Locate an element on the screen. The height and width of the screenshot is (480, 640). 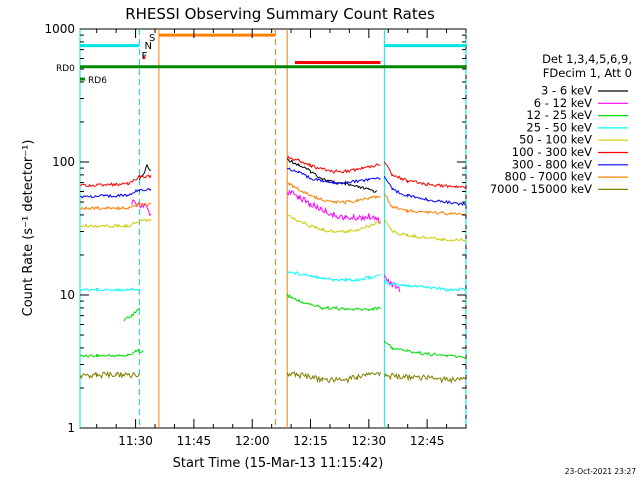
y-axis-label: Count Rate (s⁻¹ detector⁻¹) is located at coordinates (28, 228).